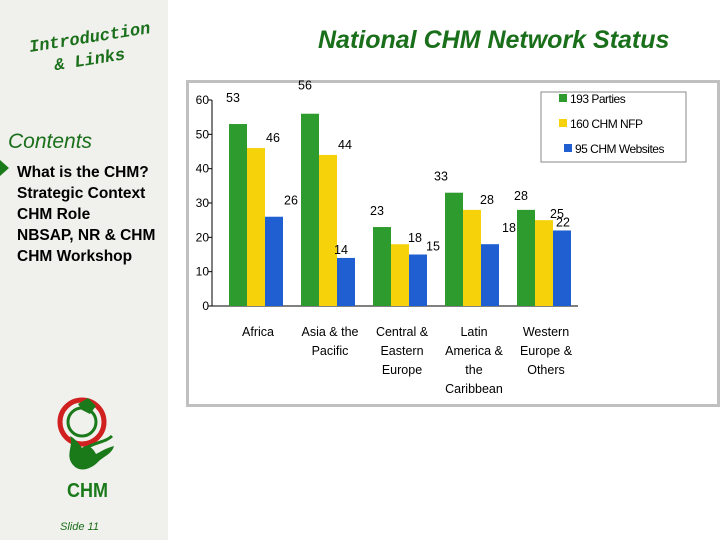  I want to click on nav-item-nbsap: NBSAP, NR & CHM, so click(86, 235).